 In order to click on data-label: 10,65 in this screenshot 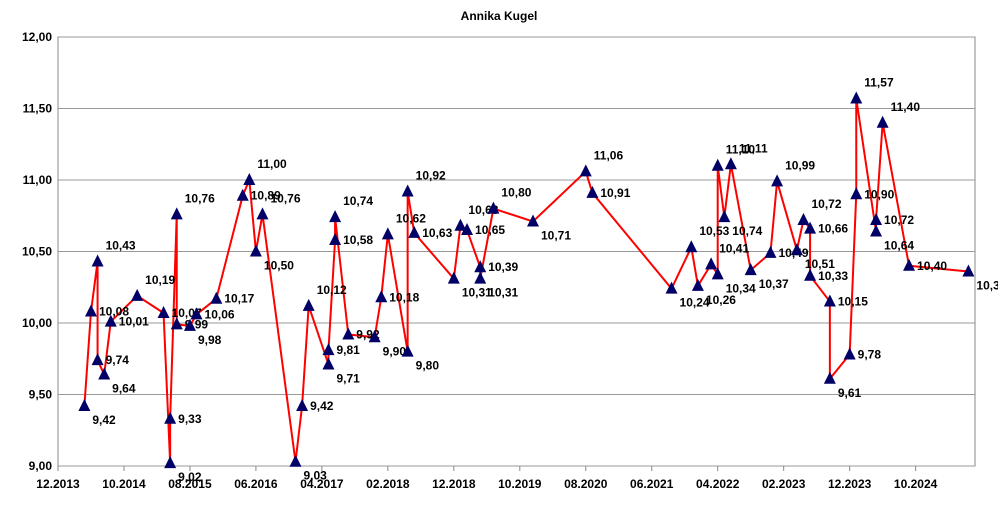, I will do `click(490, 230)`.